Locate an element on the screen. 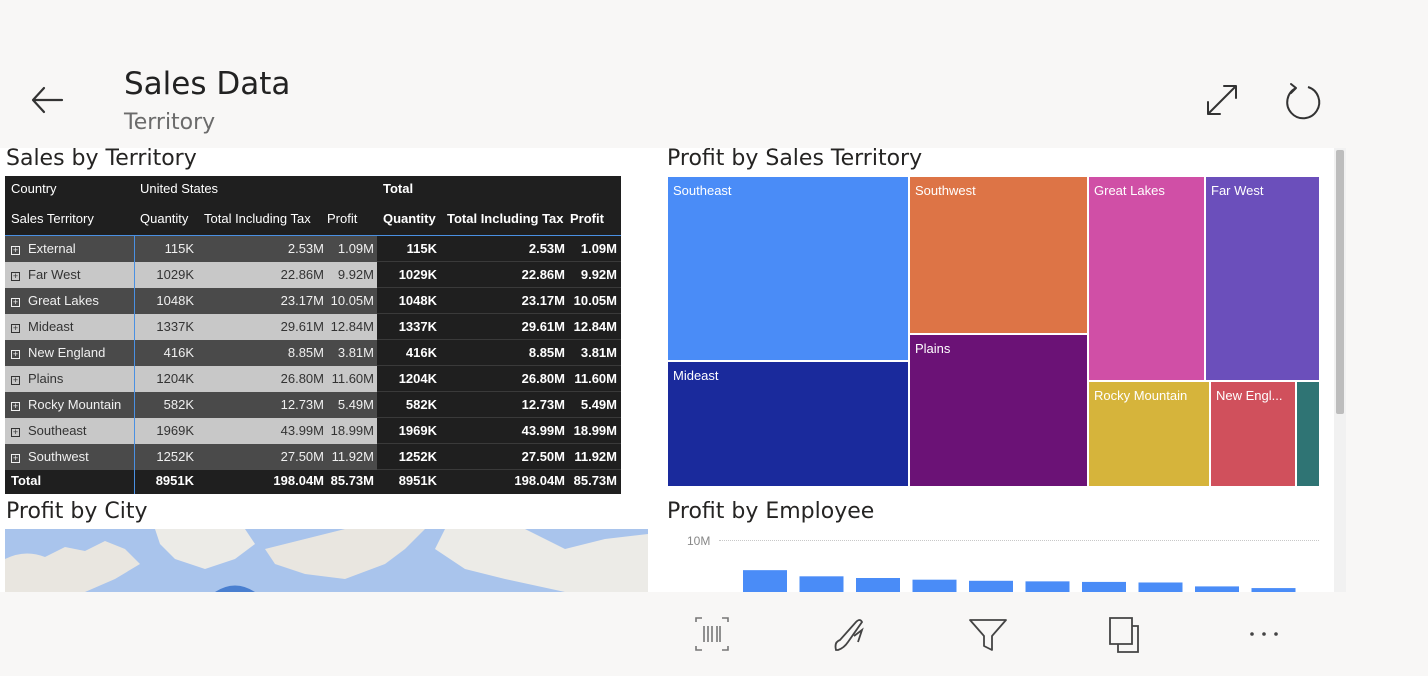 This screenshot has height=676, width=1428. row-value-t: 2.53M is located at coordinates (305, 248).